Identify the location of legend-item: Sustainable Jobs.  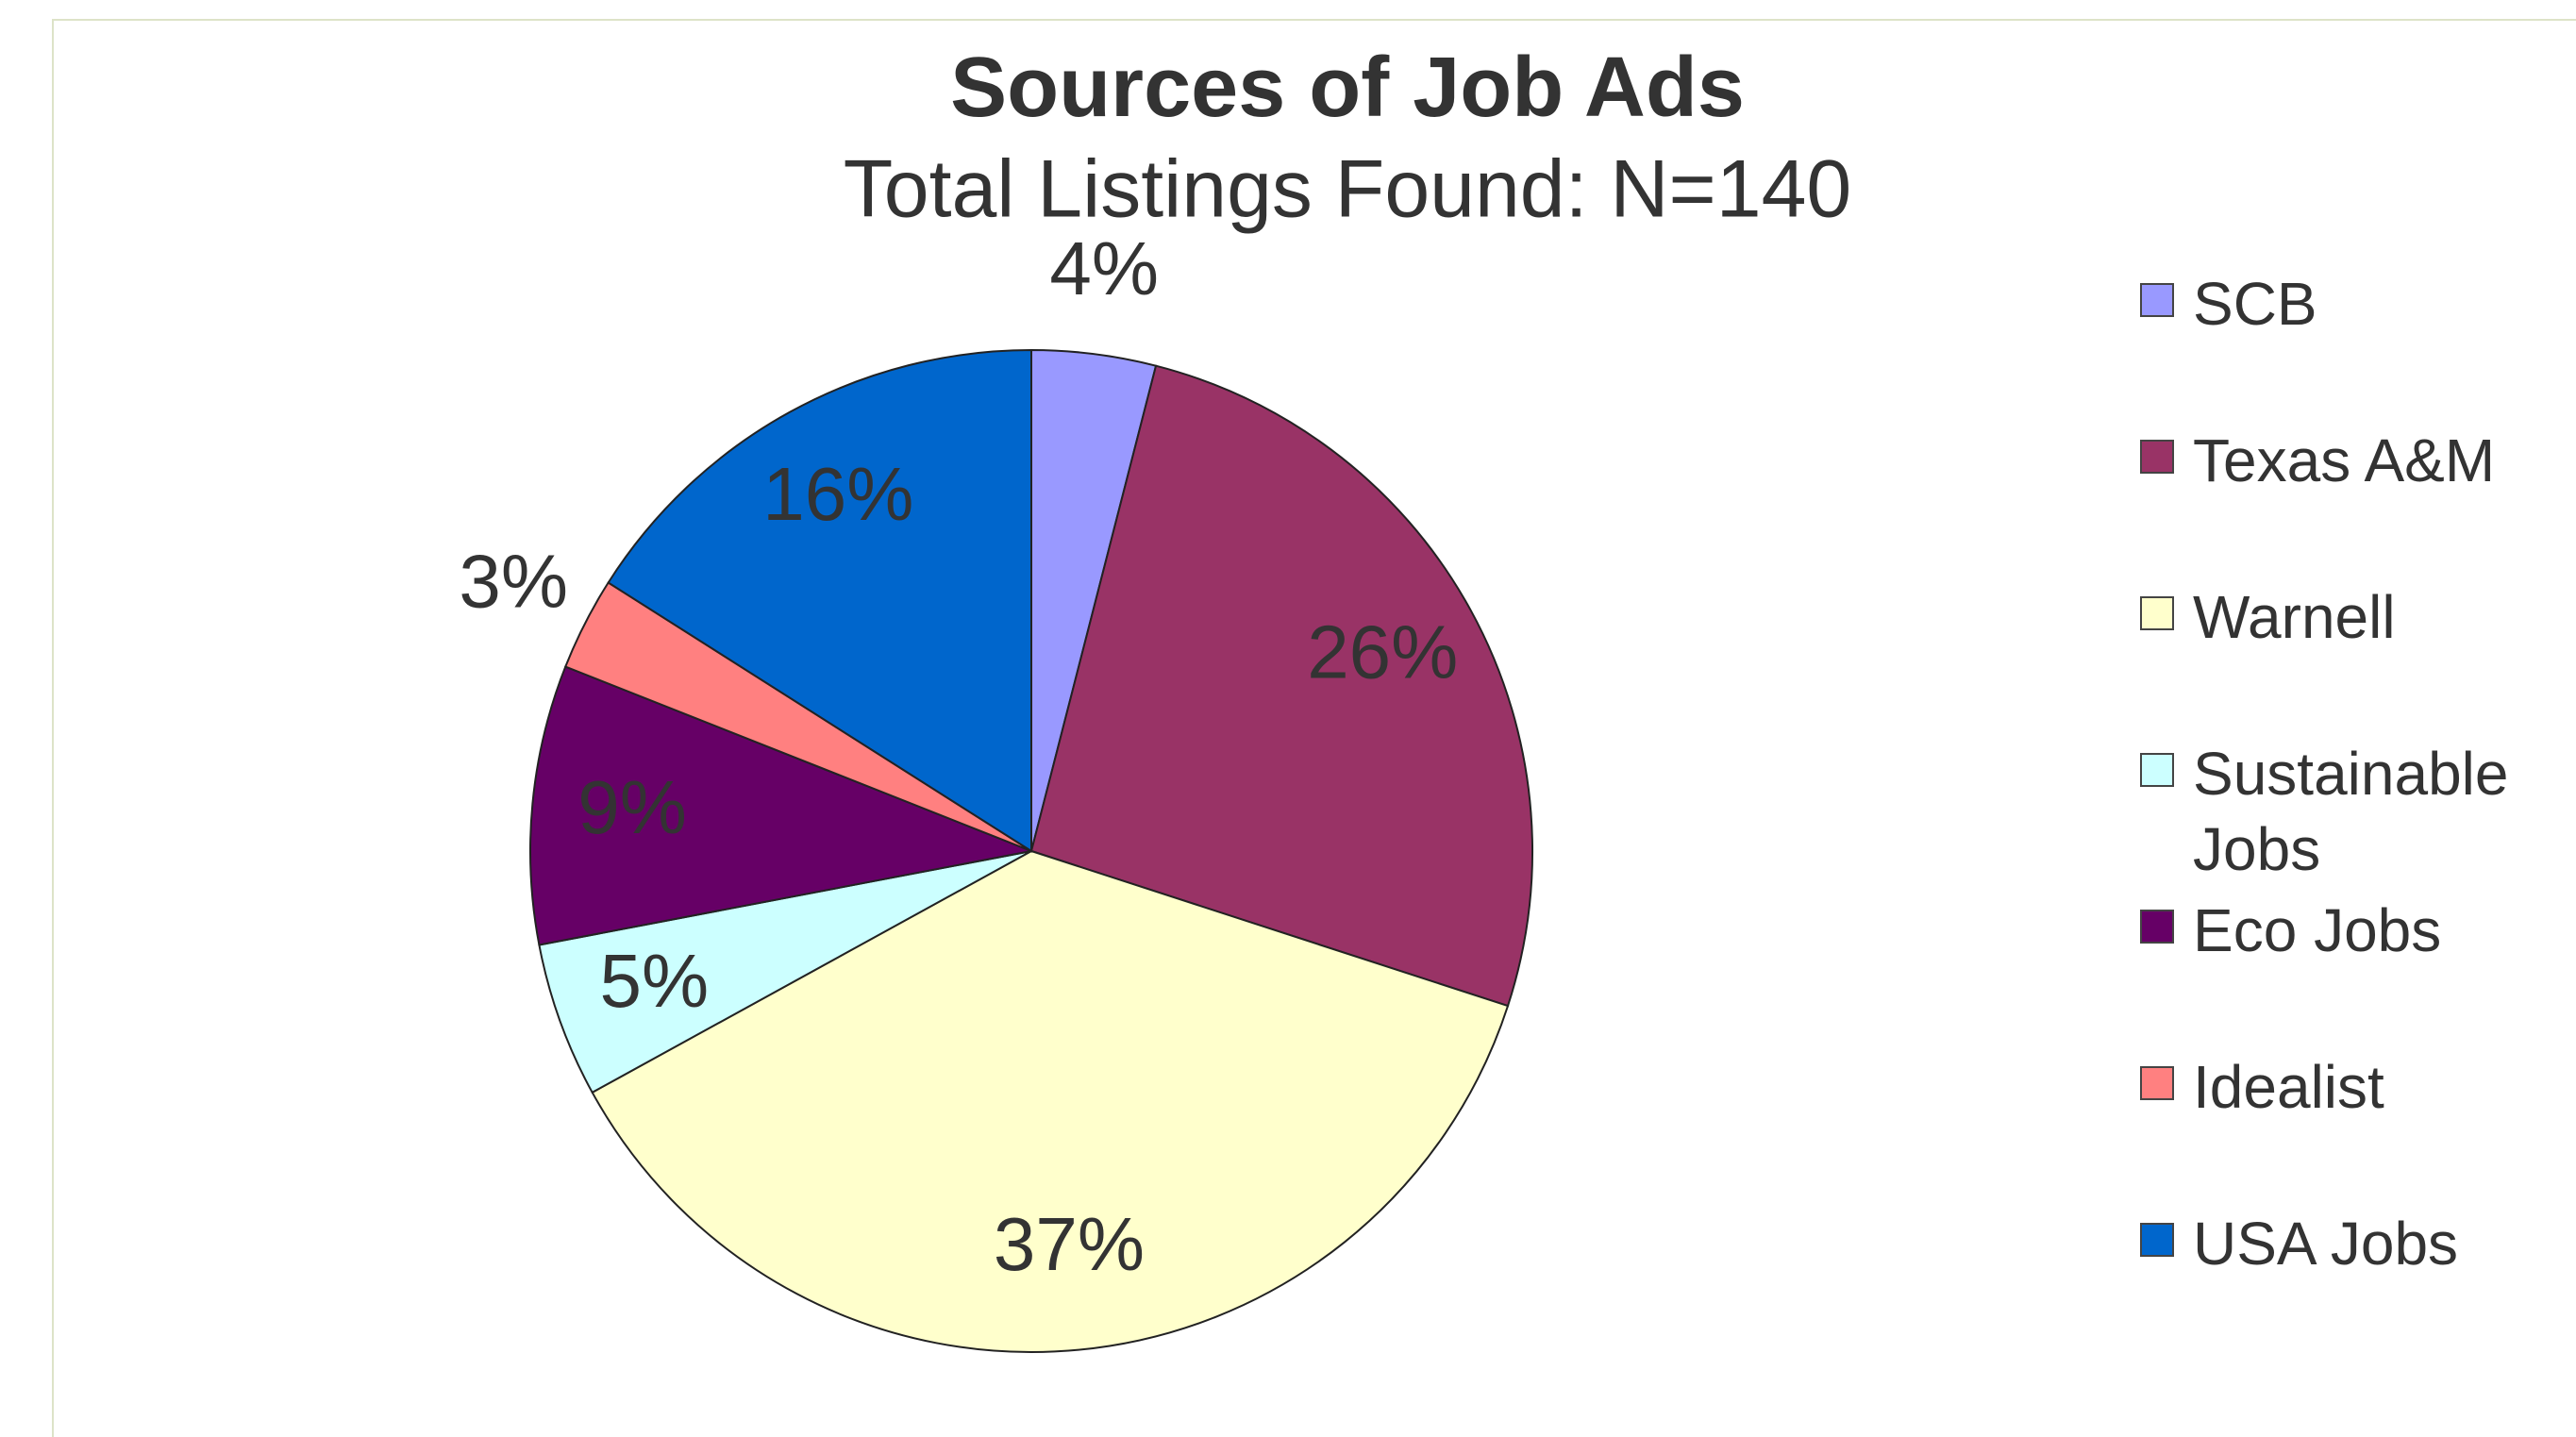
(2355, 811).